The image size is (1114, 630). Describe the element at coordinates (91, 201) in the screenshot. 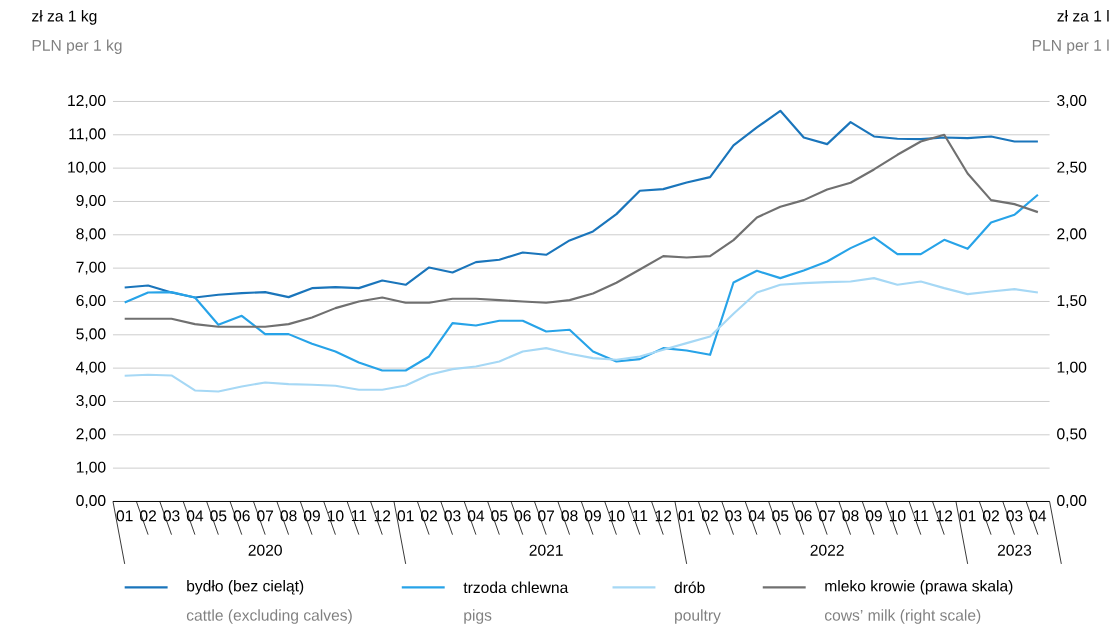

I see `y-tick-label: 9,00` at that location.